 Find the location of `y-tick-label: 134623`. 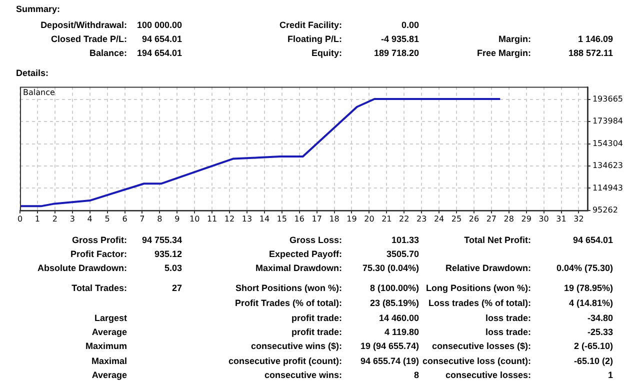

y-tick-label: 134623 is located at coordinates (608, 165).